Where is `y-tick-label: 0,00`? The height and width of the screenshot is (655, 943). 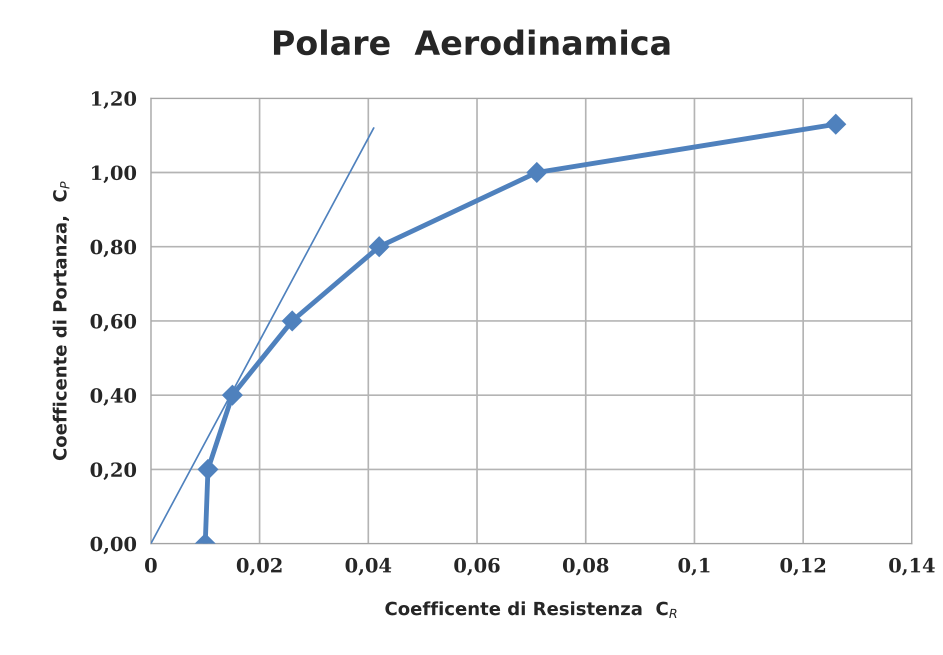
y-tick-label: 0,00 is located at coordinates (113, 545).